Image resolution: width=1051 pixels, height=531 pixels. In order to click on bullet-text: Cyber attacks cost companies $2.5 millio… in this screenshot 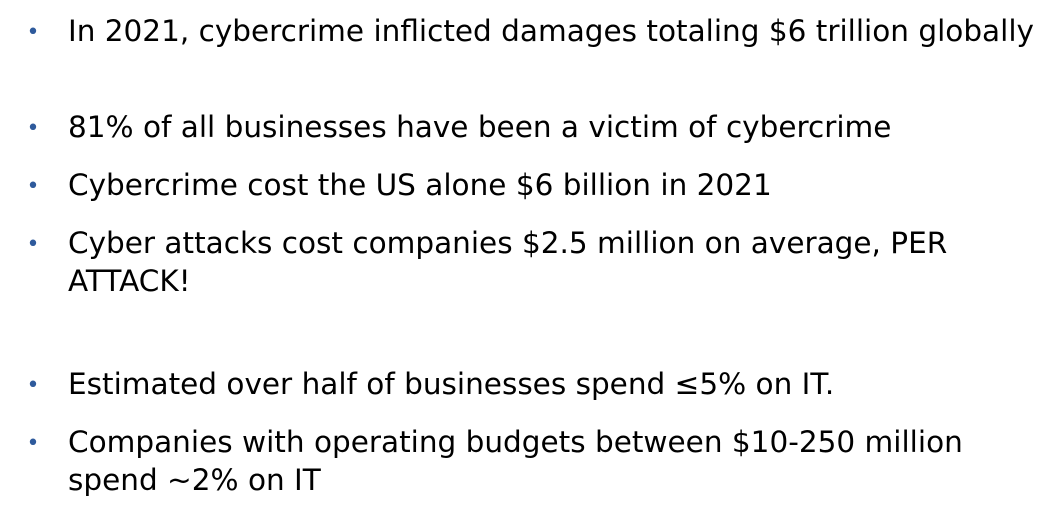, I will do `click(508, 262)`.